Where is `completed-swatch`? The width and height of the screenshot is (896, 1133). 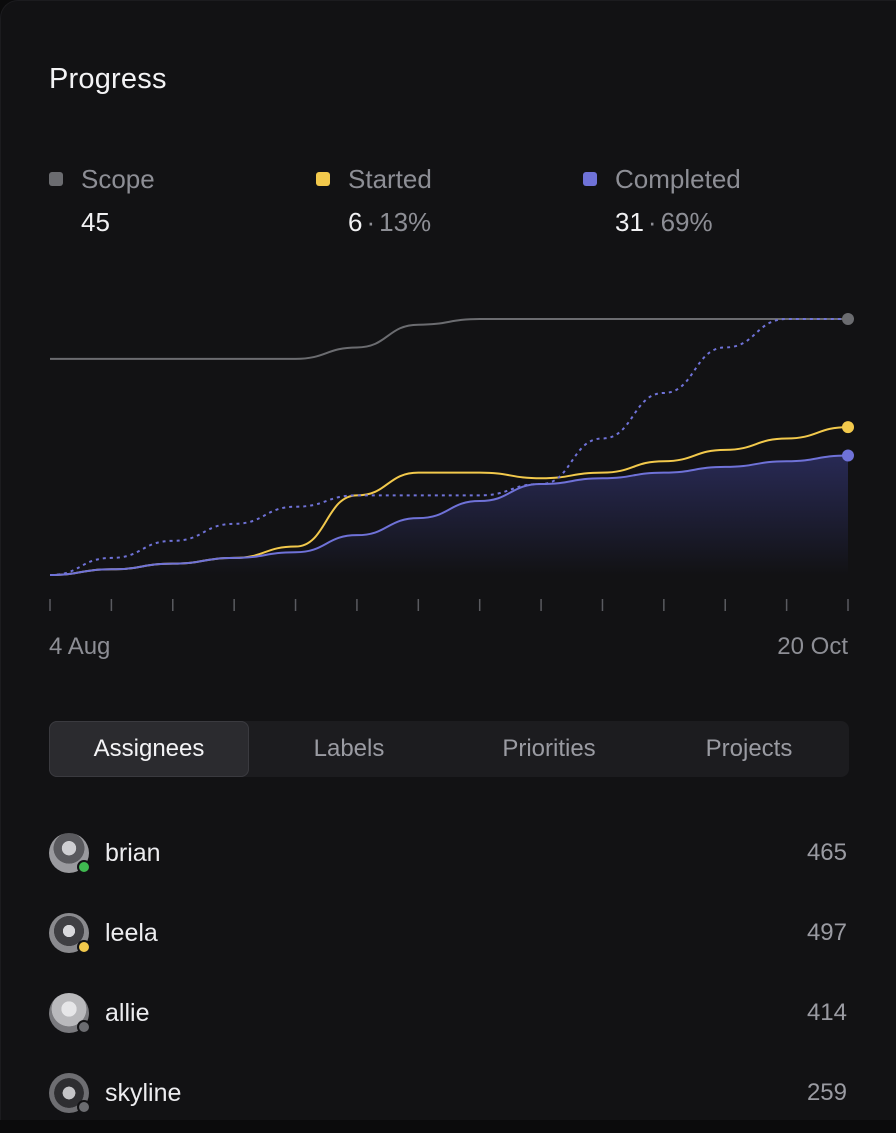 completed-swatch is located at coordinates (590, 179).